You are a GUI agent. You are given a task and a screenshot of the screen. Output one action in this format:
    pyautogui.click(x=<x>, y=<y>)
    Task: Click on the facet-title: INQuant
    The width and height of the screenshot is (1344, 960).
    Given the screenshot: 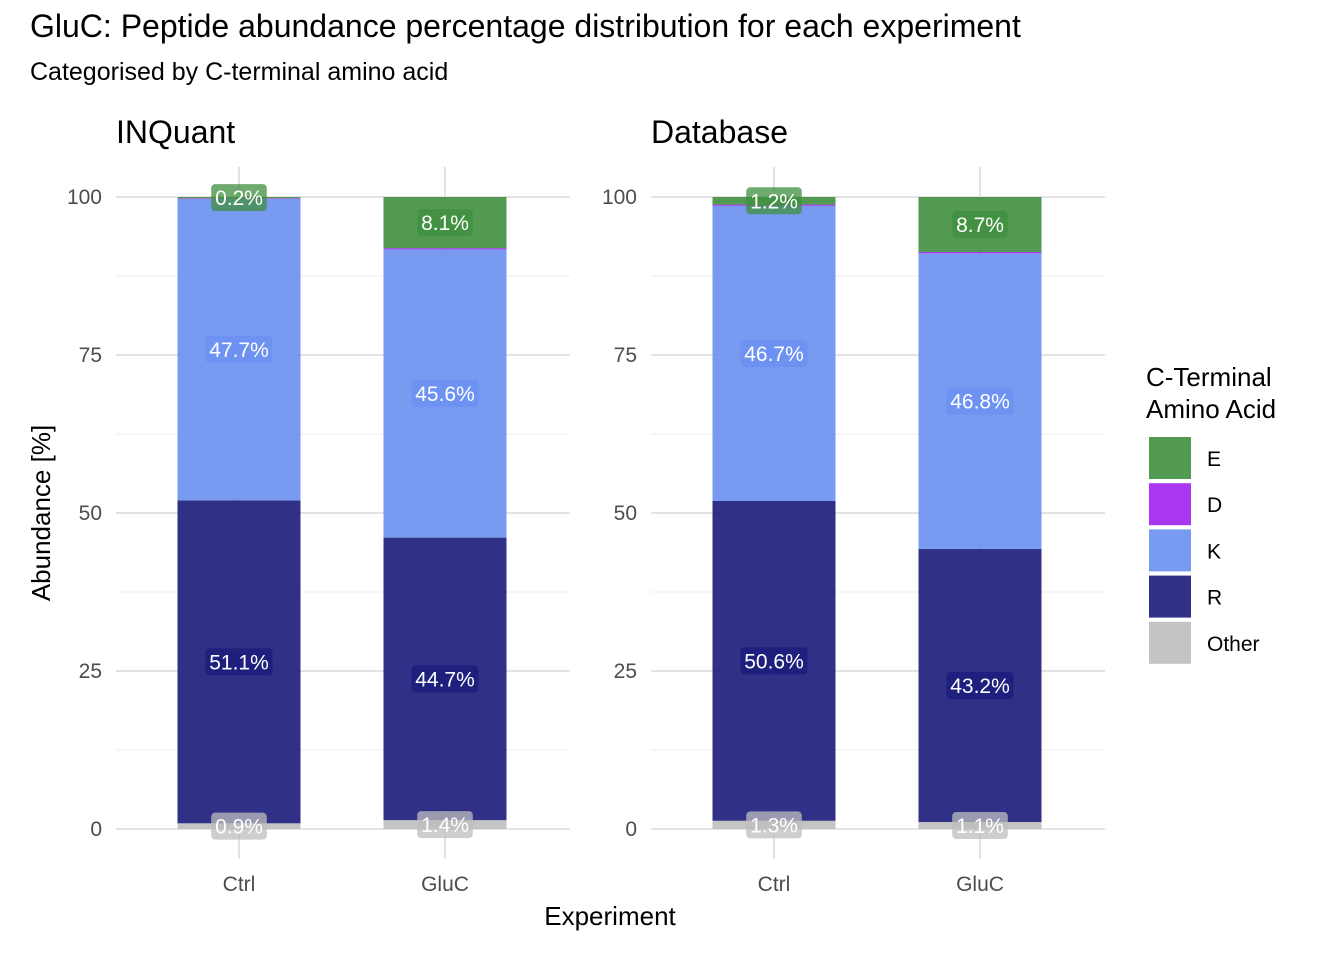 What is the action you would take?
    pyautogui.click(x=175, y=132)
    